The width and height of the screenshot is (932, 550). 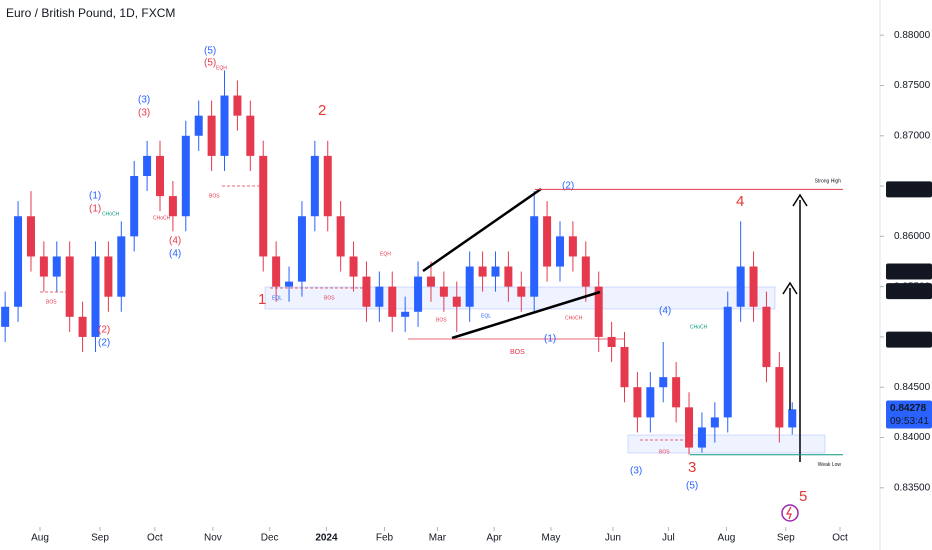 What do you see at coordinates (175, 241) in the screenshot?
I see `subwave-label: (4)` at bounding box center [175, 241].